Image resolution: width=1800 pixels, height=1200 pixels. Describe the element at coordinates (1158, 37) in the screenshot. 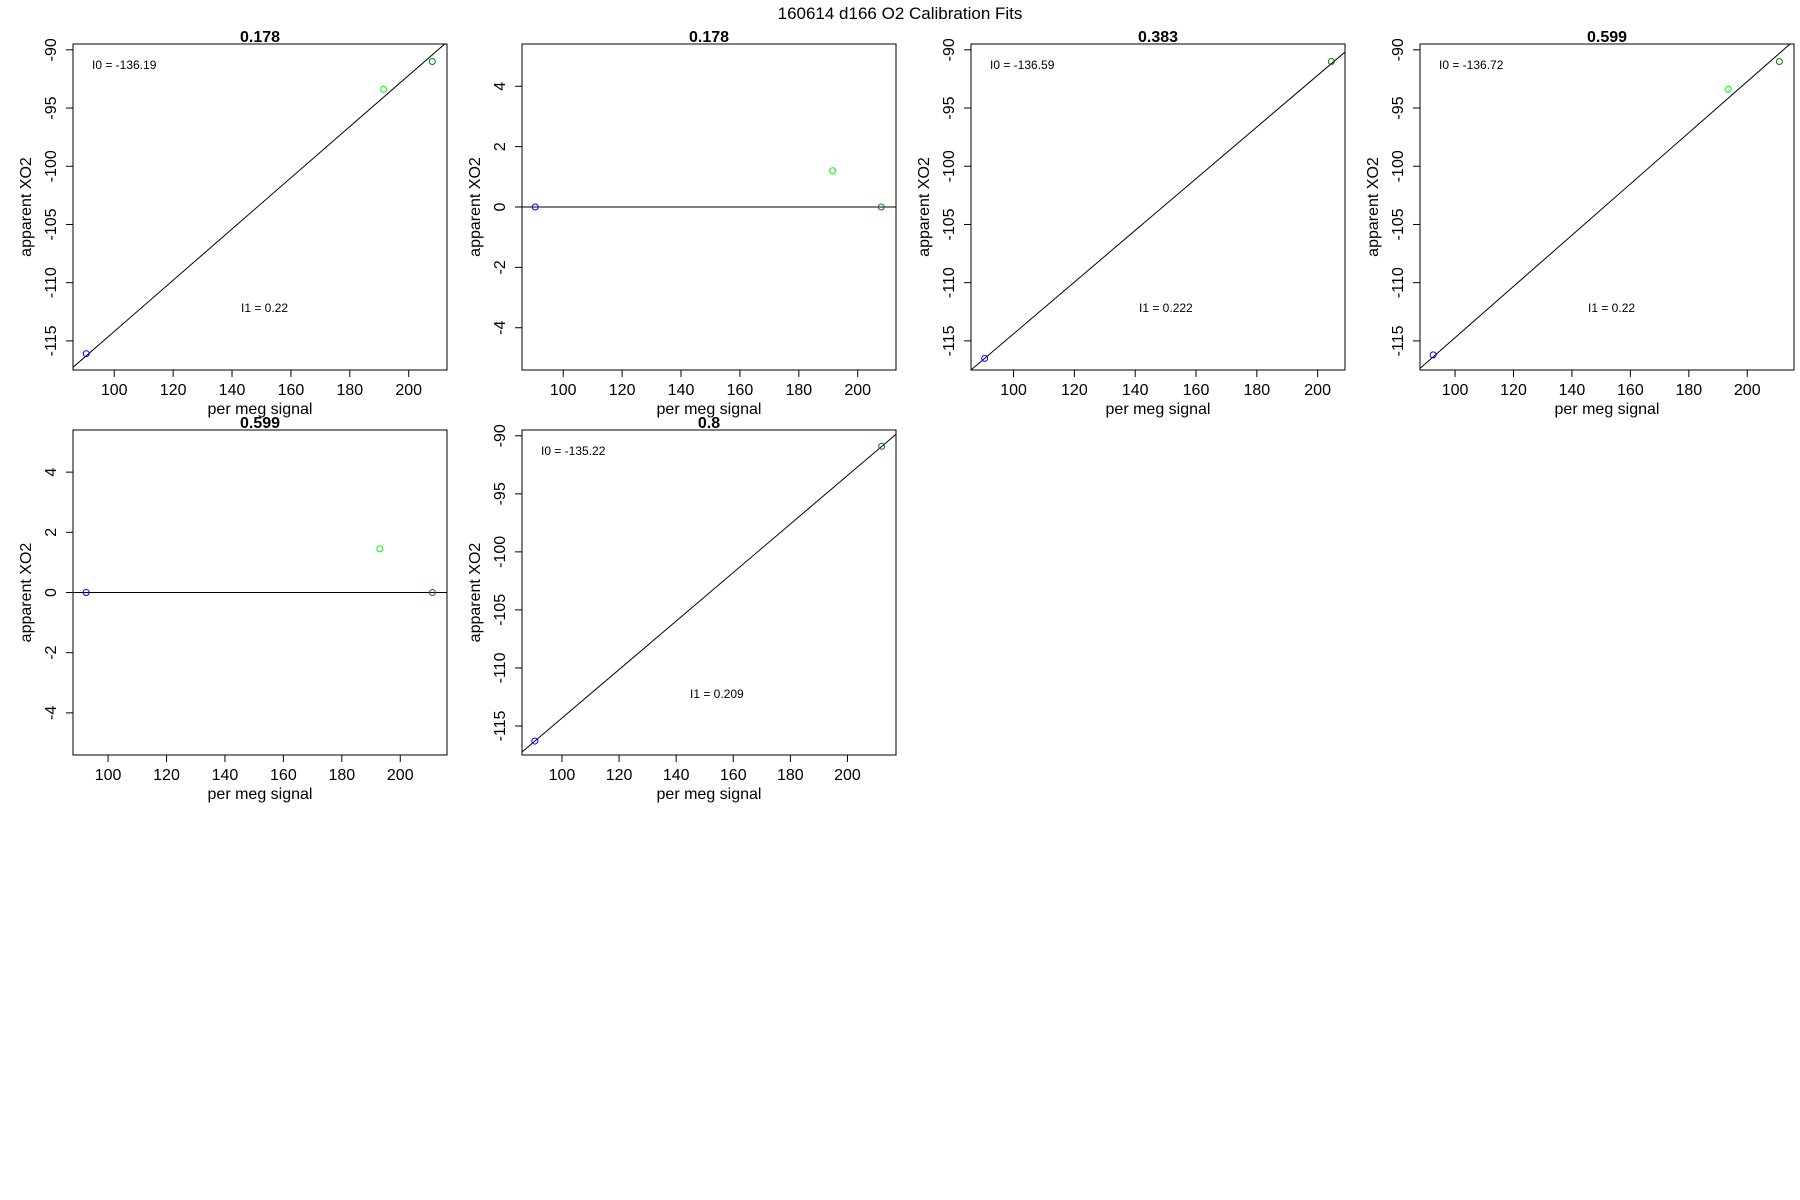

I see `panel-title: 0.383` at that location.